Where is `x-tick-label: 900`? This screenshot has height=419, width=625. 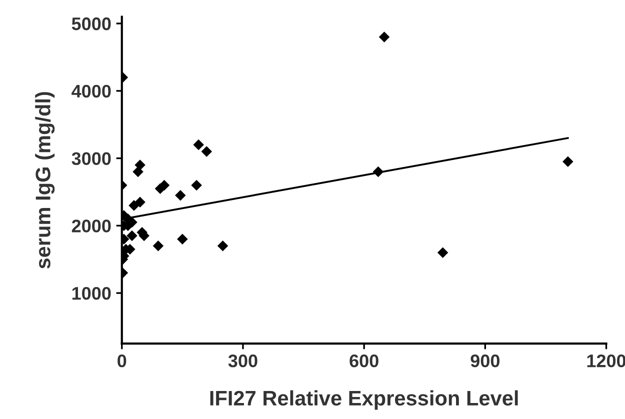 x-tick-label: 900 is located at coordinates (485, 361).